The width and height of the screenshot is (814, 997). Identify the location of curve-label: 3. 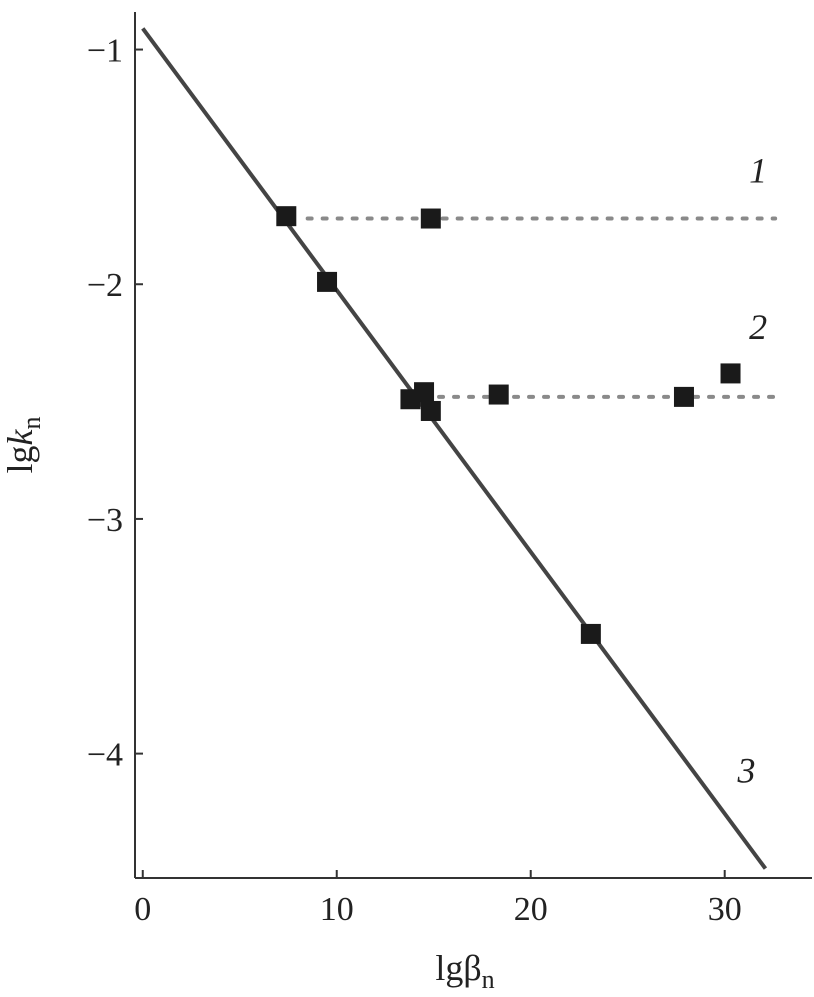
(745, 771).